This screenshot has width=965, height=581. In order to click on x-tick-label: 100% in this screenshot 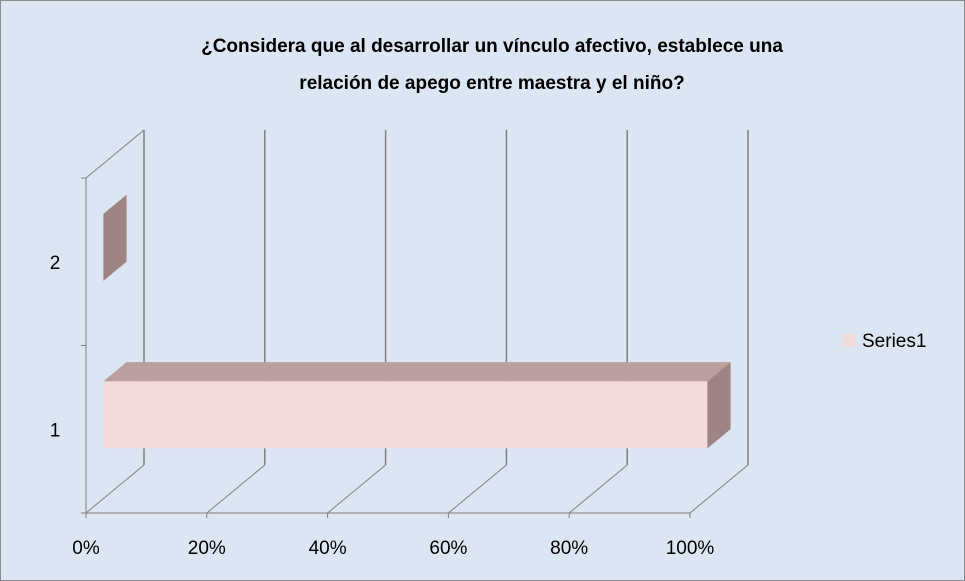, I will do `click(690, 548)`.